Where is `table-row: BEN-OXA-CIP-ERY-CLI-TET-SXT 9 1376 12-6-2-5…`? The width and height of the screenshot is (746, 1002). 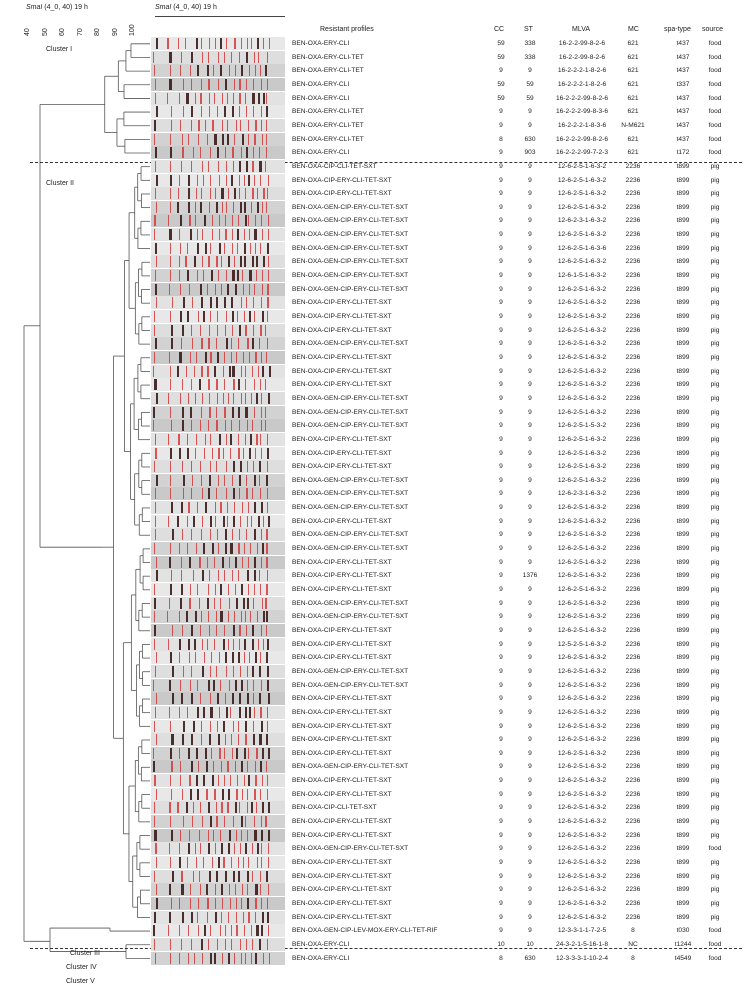 table-row: BEN-OXA-CIP-ERY-CLI-TET-SXT 9 1376 12-6-2-5… is located at coordinates (373, 576).